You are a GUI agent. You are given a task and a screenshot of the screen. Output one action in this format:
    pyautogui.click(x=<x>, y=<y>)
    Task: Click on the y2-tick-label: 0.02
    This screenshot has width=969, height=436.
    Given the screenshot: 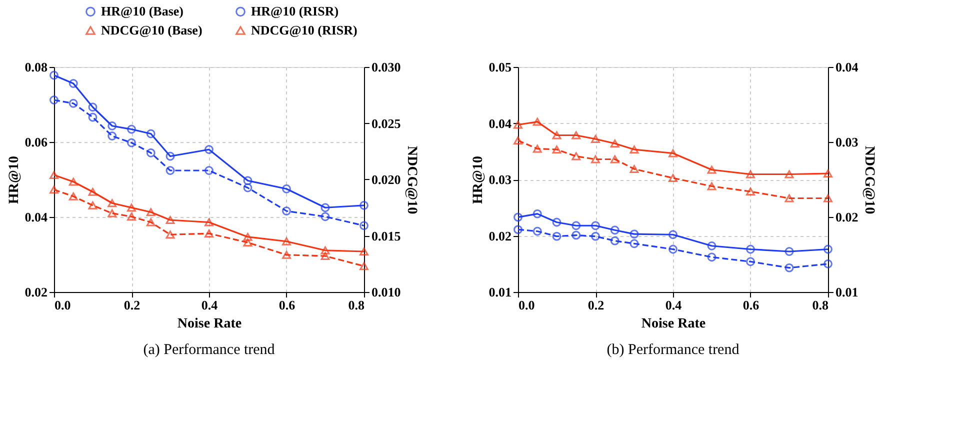 What is the action you would take?
    pyautogui.click(x=847, y=217)
    